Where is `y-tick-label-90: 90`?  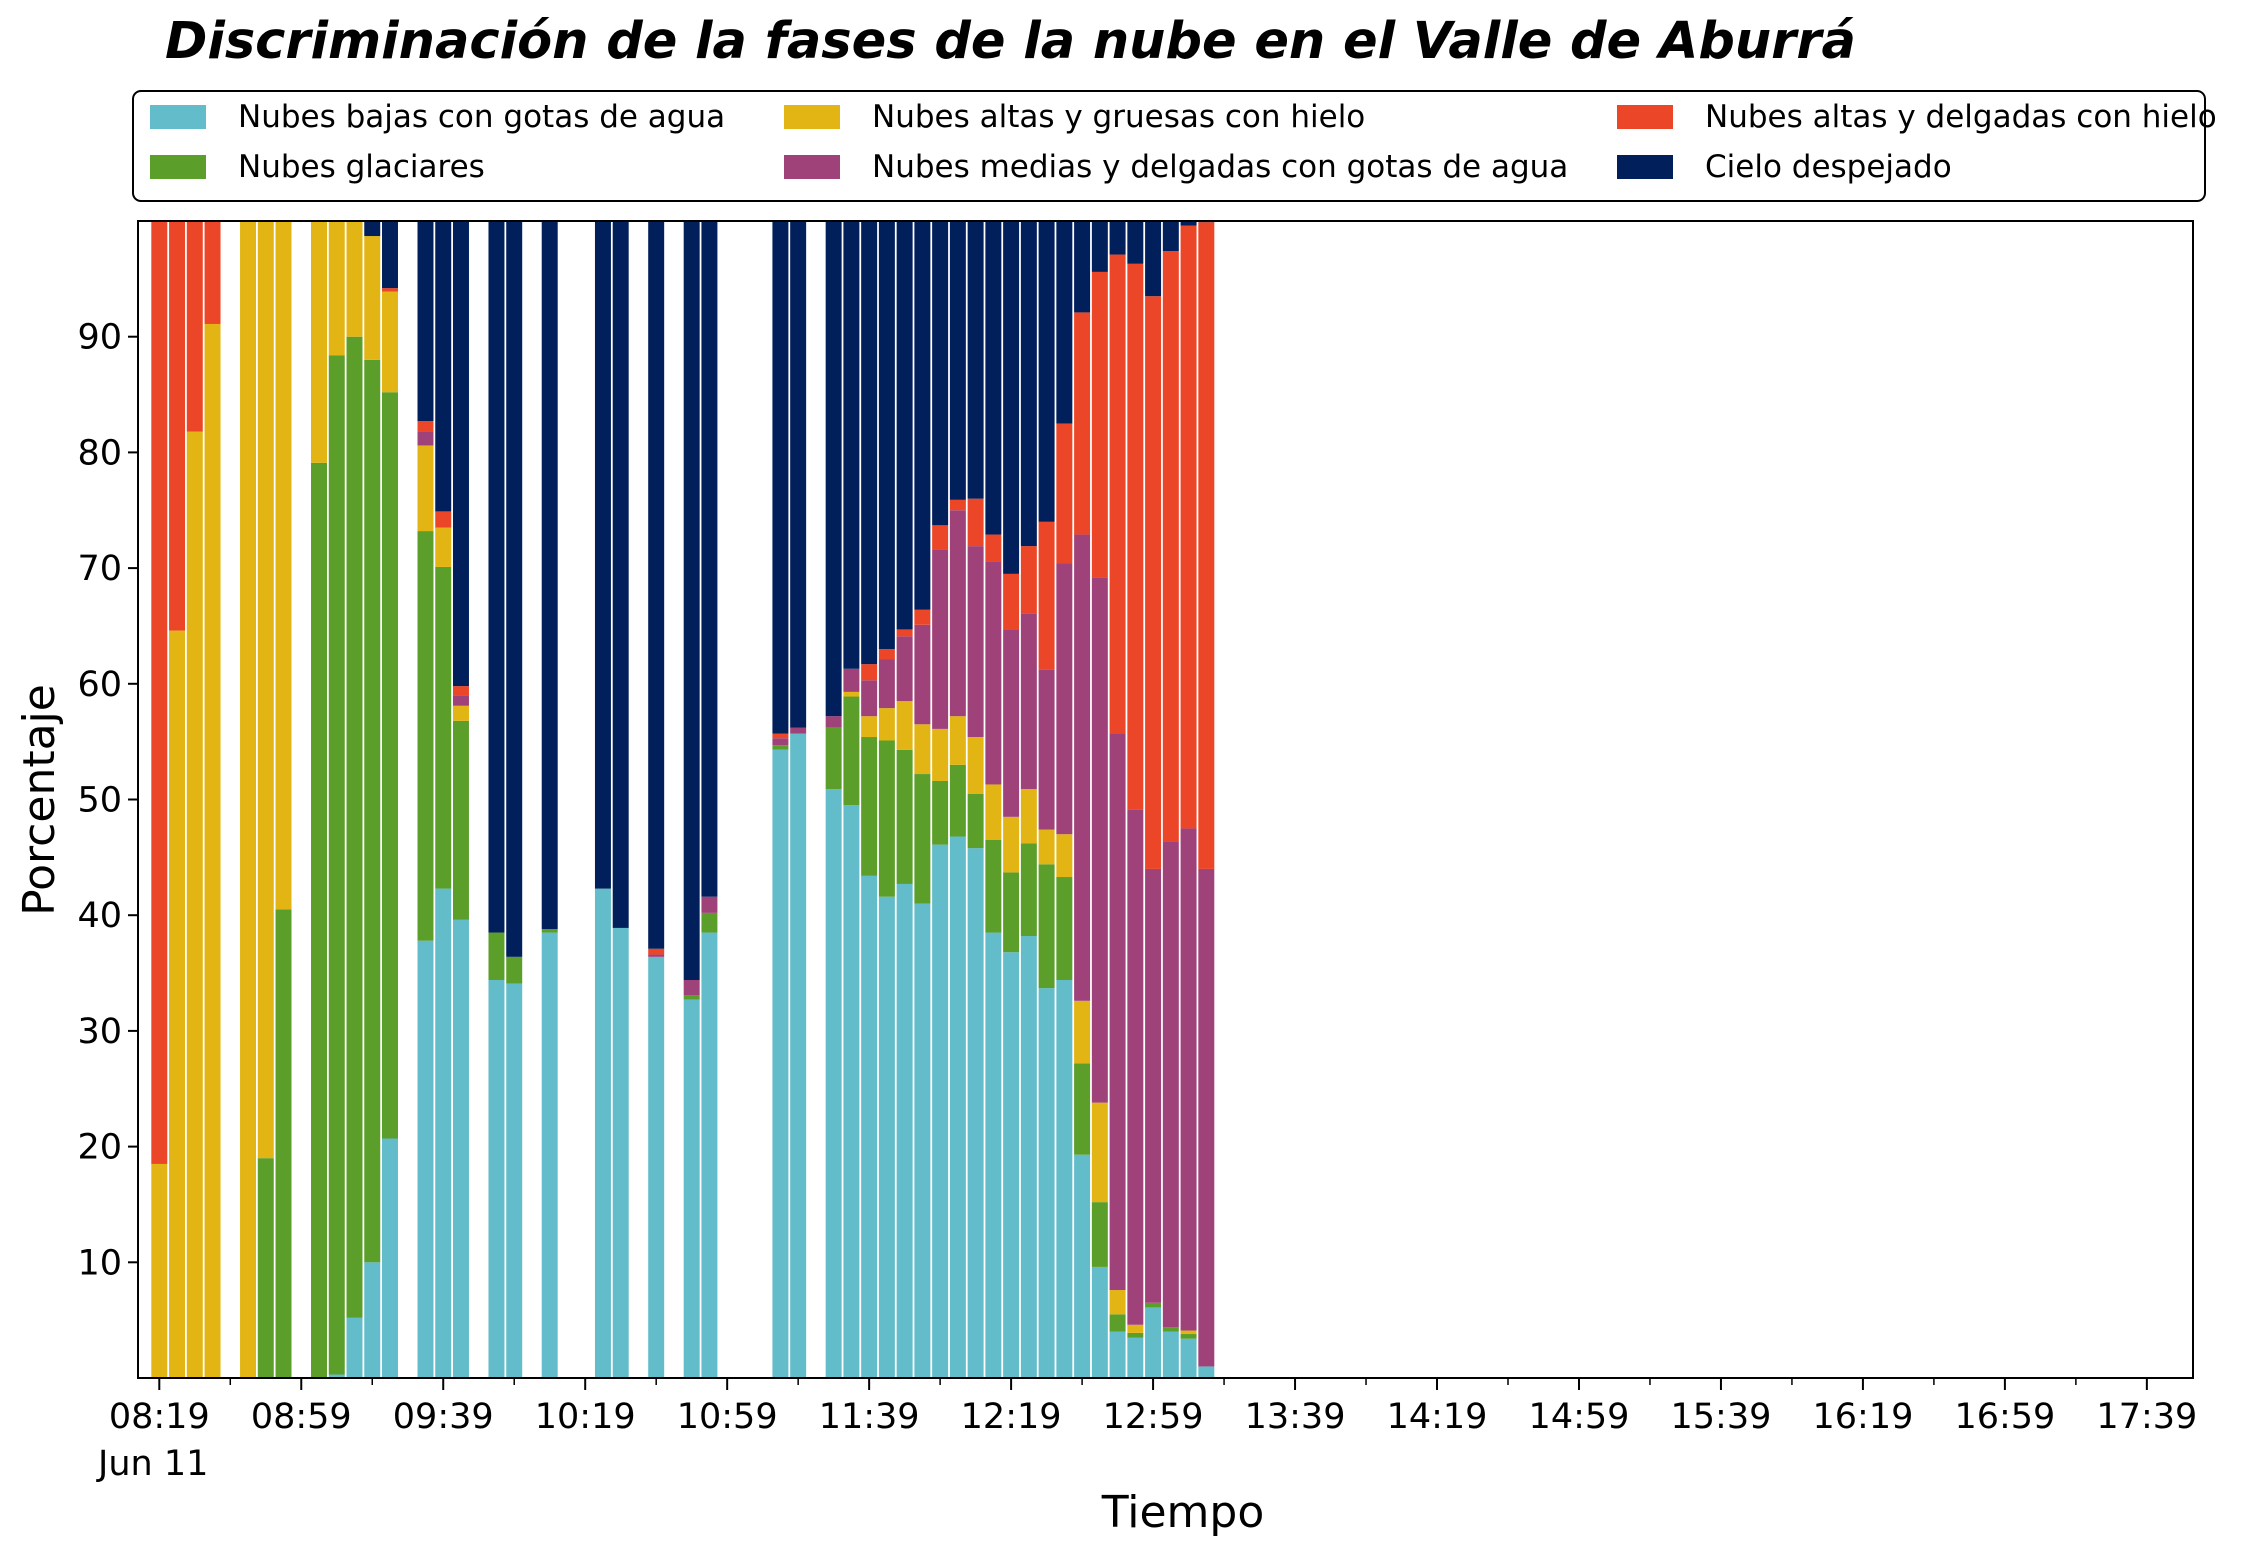
y-tick-label-90: 90 is located at coordinates (99, 338).